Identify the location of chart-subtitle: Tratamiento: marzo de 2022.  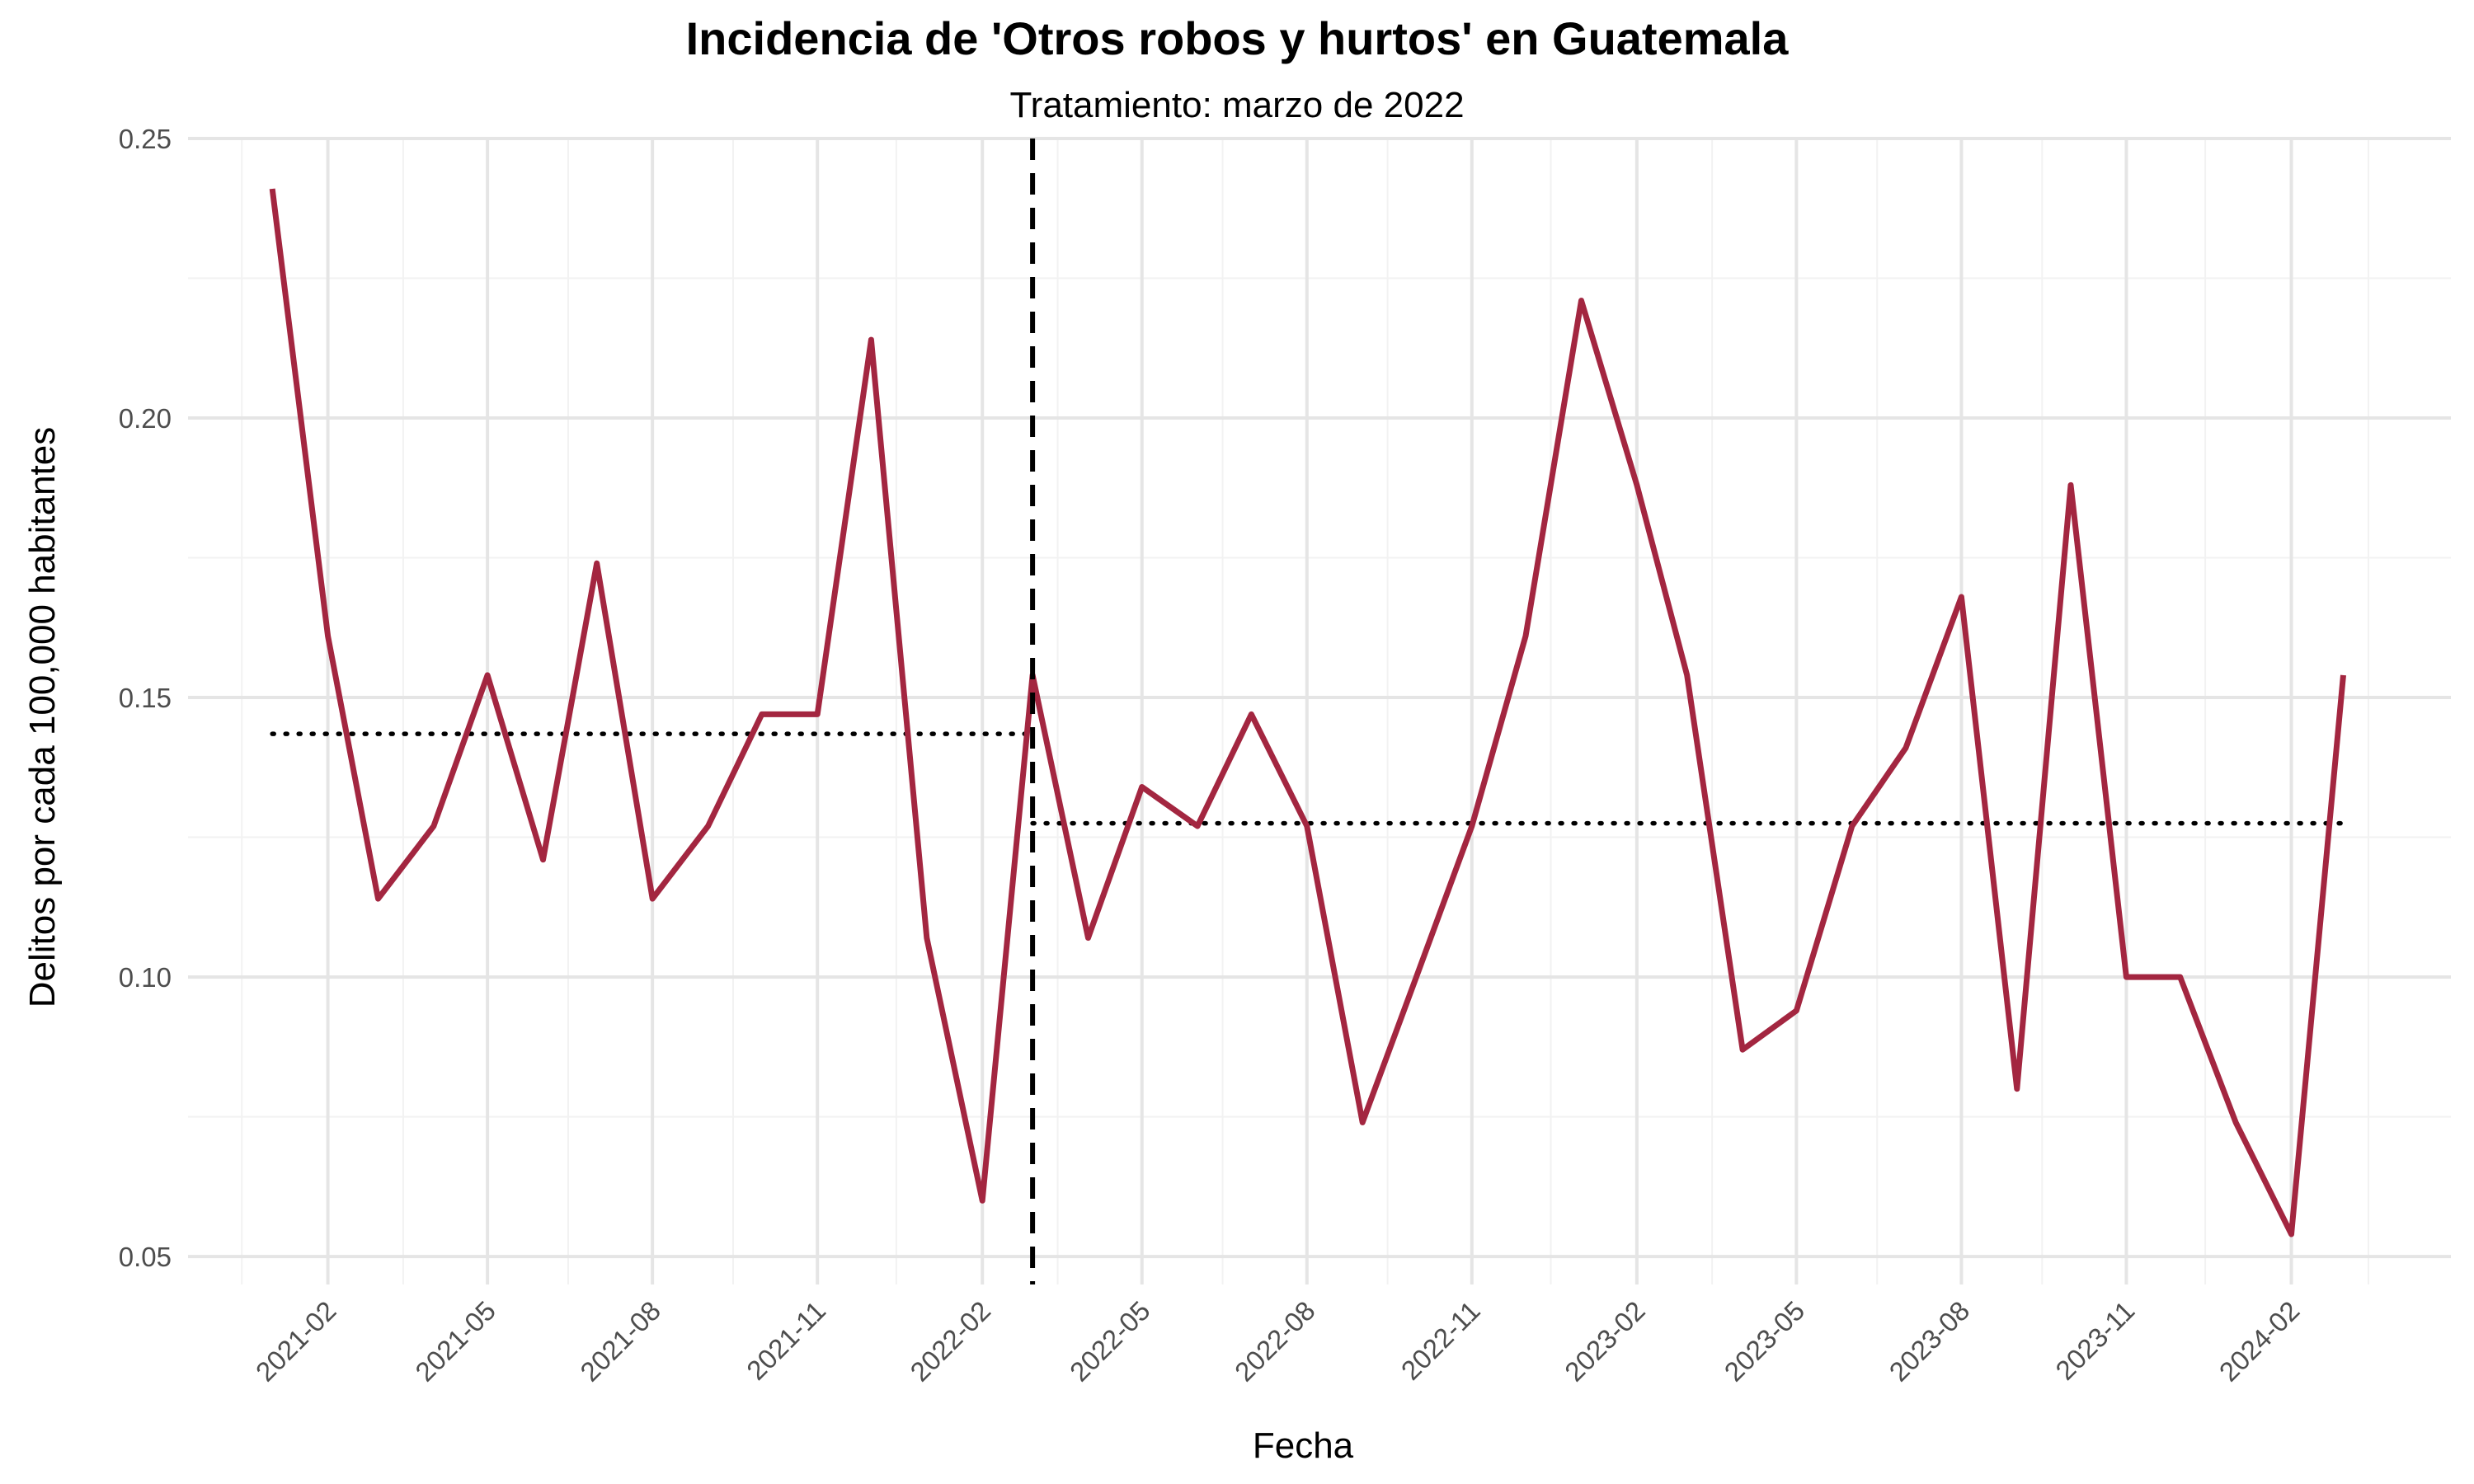
(1236, 105).